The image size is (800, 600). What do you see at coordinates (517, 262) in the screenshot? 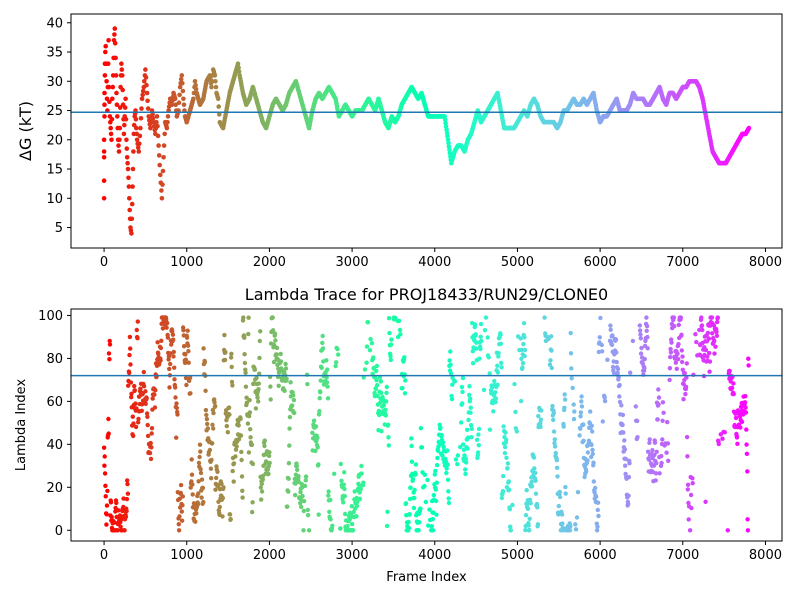
I see `x-tick-label: 5000` at bounding box center [517, 262].